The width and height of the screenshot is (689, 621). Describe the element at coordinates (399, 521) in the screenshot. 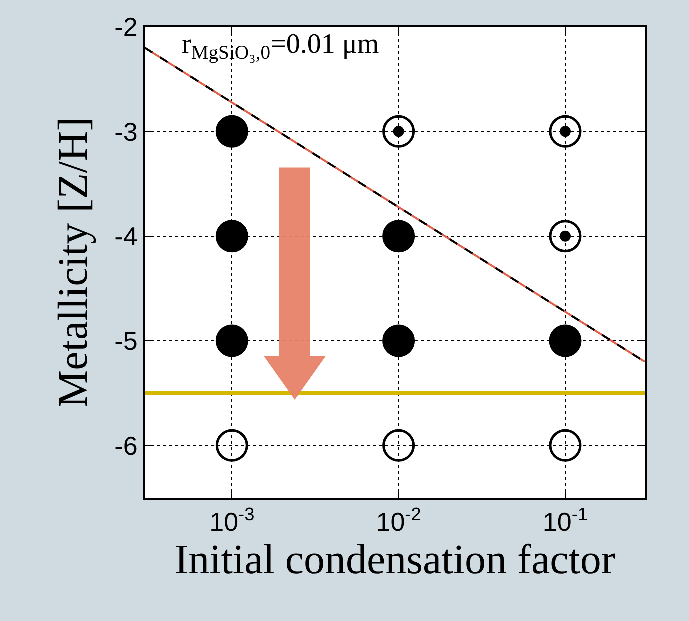

I see `x-tick-label: 10$^{-2}$` at that location.